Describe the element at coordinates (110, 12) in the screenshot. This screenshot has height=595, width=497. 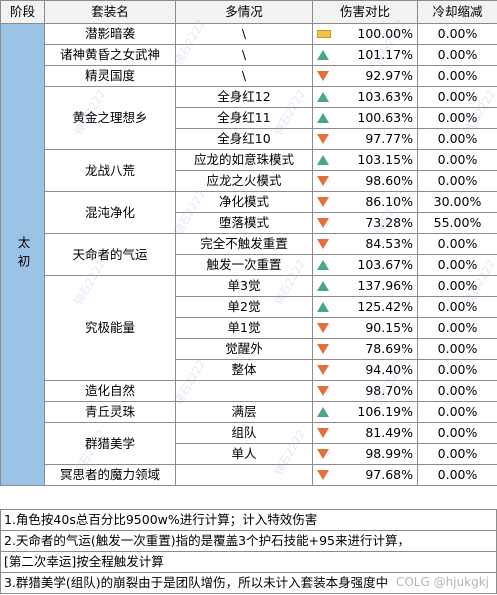
I see `header-set-name: 套装名` at that location.